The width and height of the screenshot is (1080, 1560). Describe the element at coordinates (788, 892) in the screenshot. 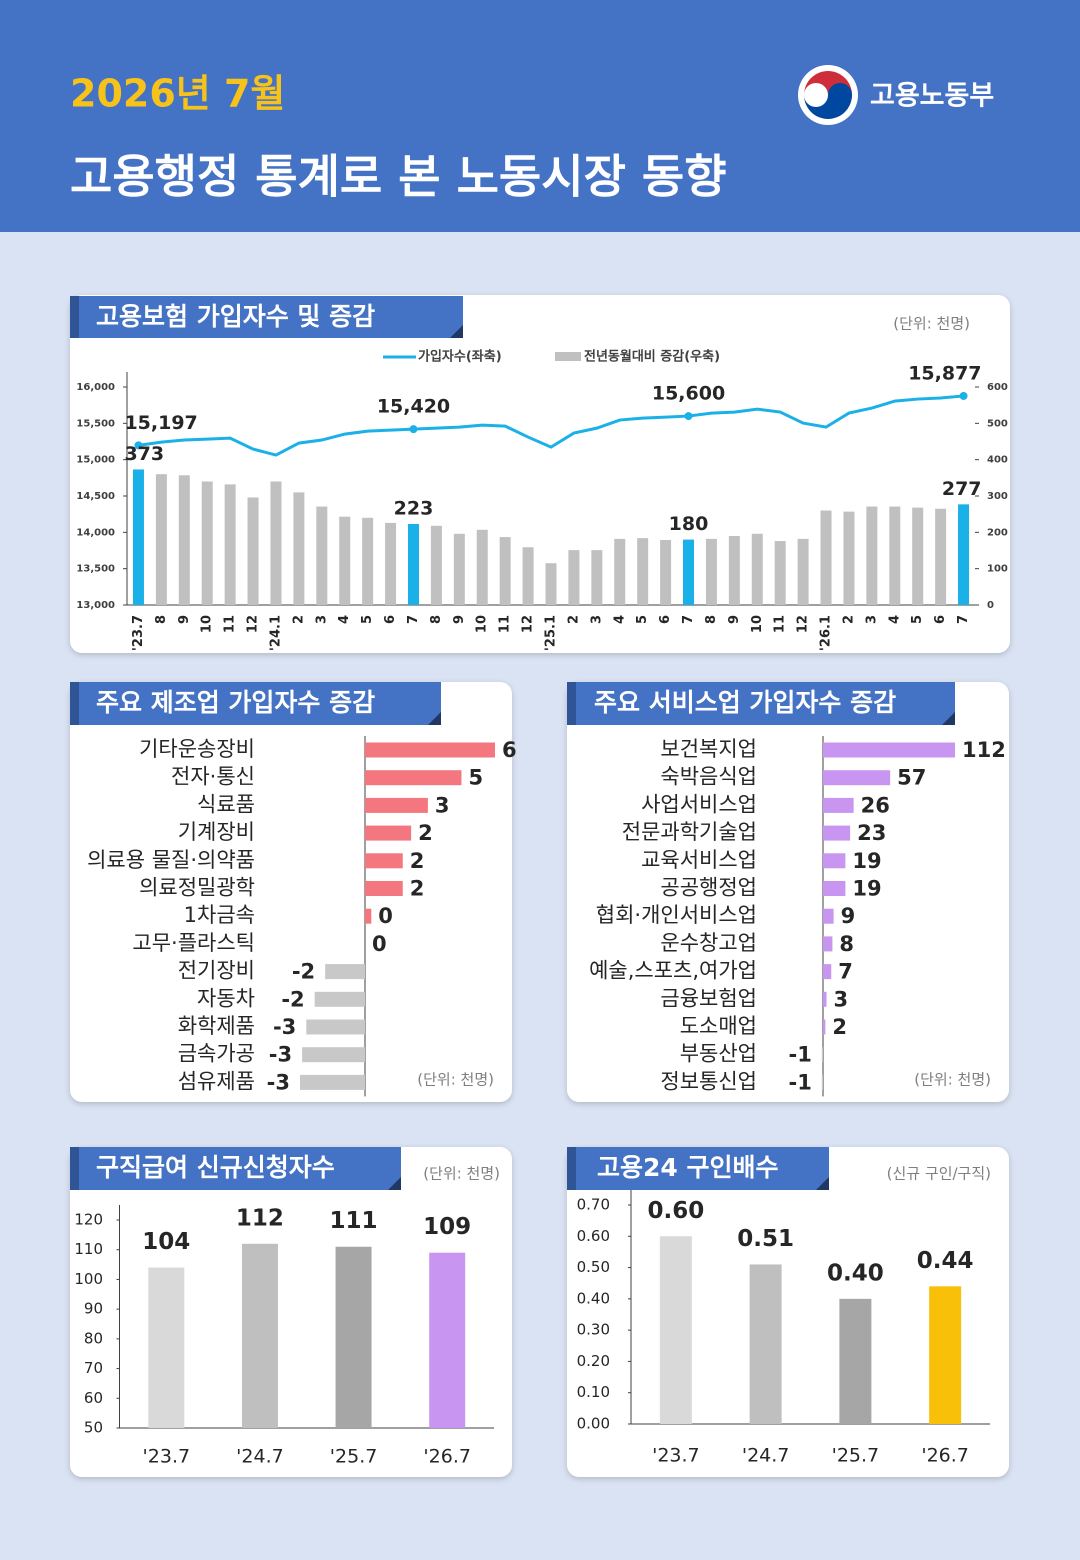

I see `card` at that location.